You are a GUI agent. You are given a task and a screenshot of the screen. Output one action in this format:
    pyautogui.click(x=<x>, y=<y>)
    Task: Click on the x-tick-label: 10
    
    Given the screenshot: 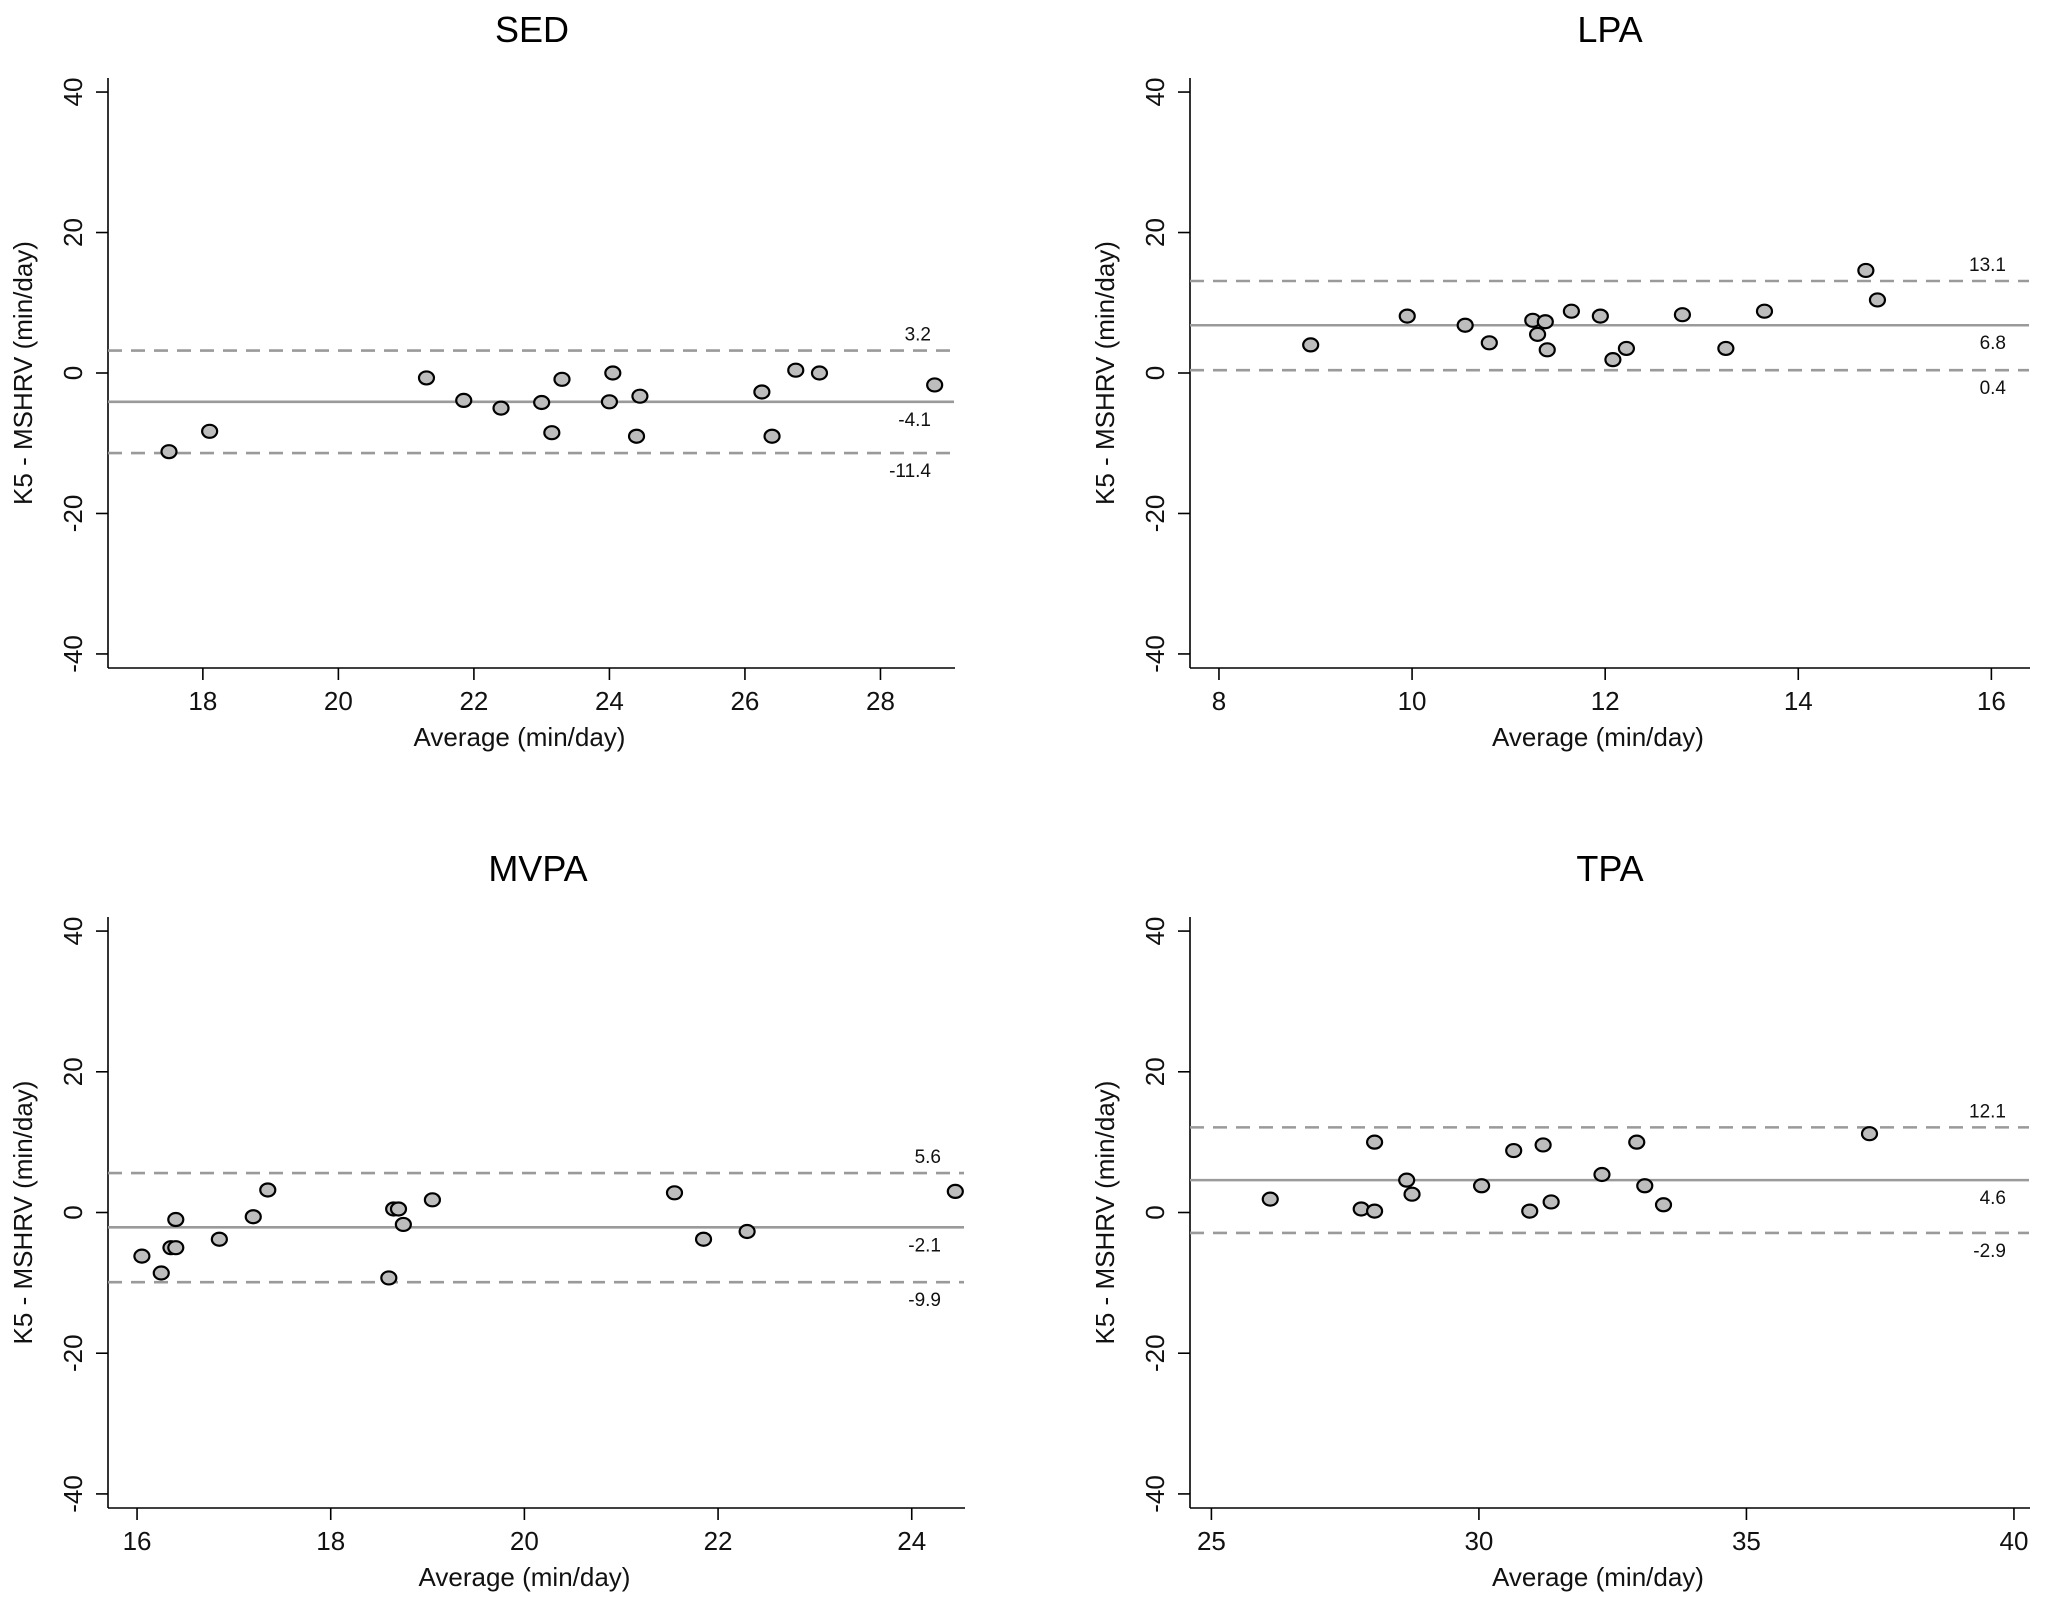 What is the action you would take?
    pyautogui.click(x=1412, y=701)
    